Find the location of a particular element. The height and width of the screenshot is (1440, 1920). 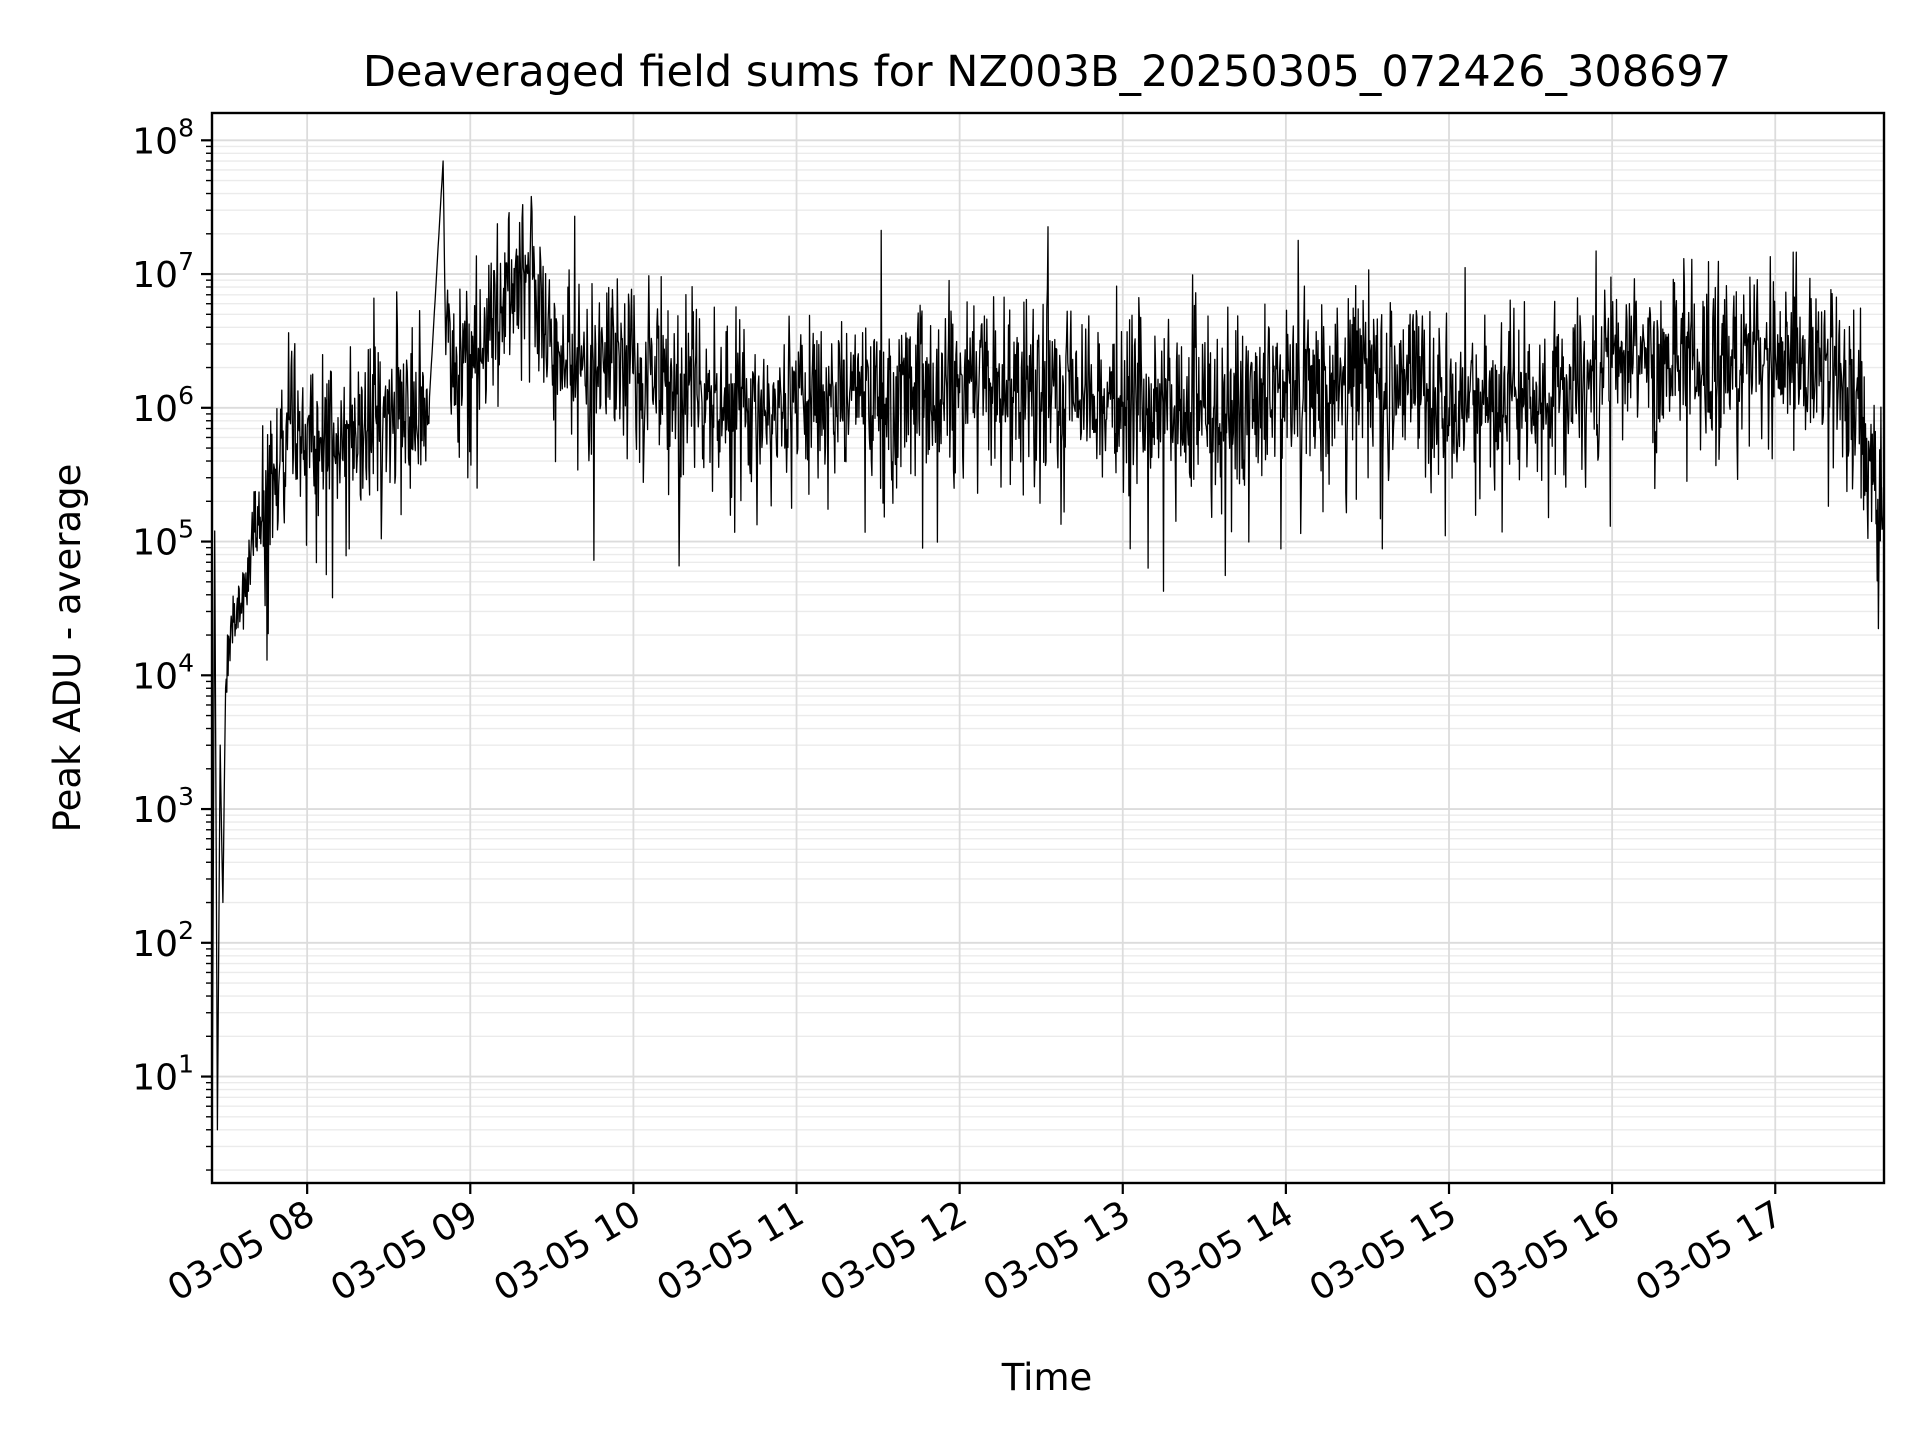

x-tick-label: 03-05 14 is located at coordinates (1220, 1251).